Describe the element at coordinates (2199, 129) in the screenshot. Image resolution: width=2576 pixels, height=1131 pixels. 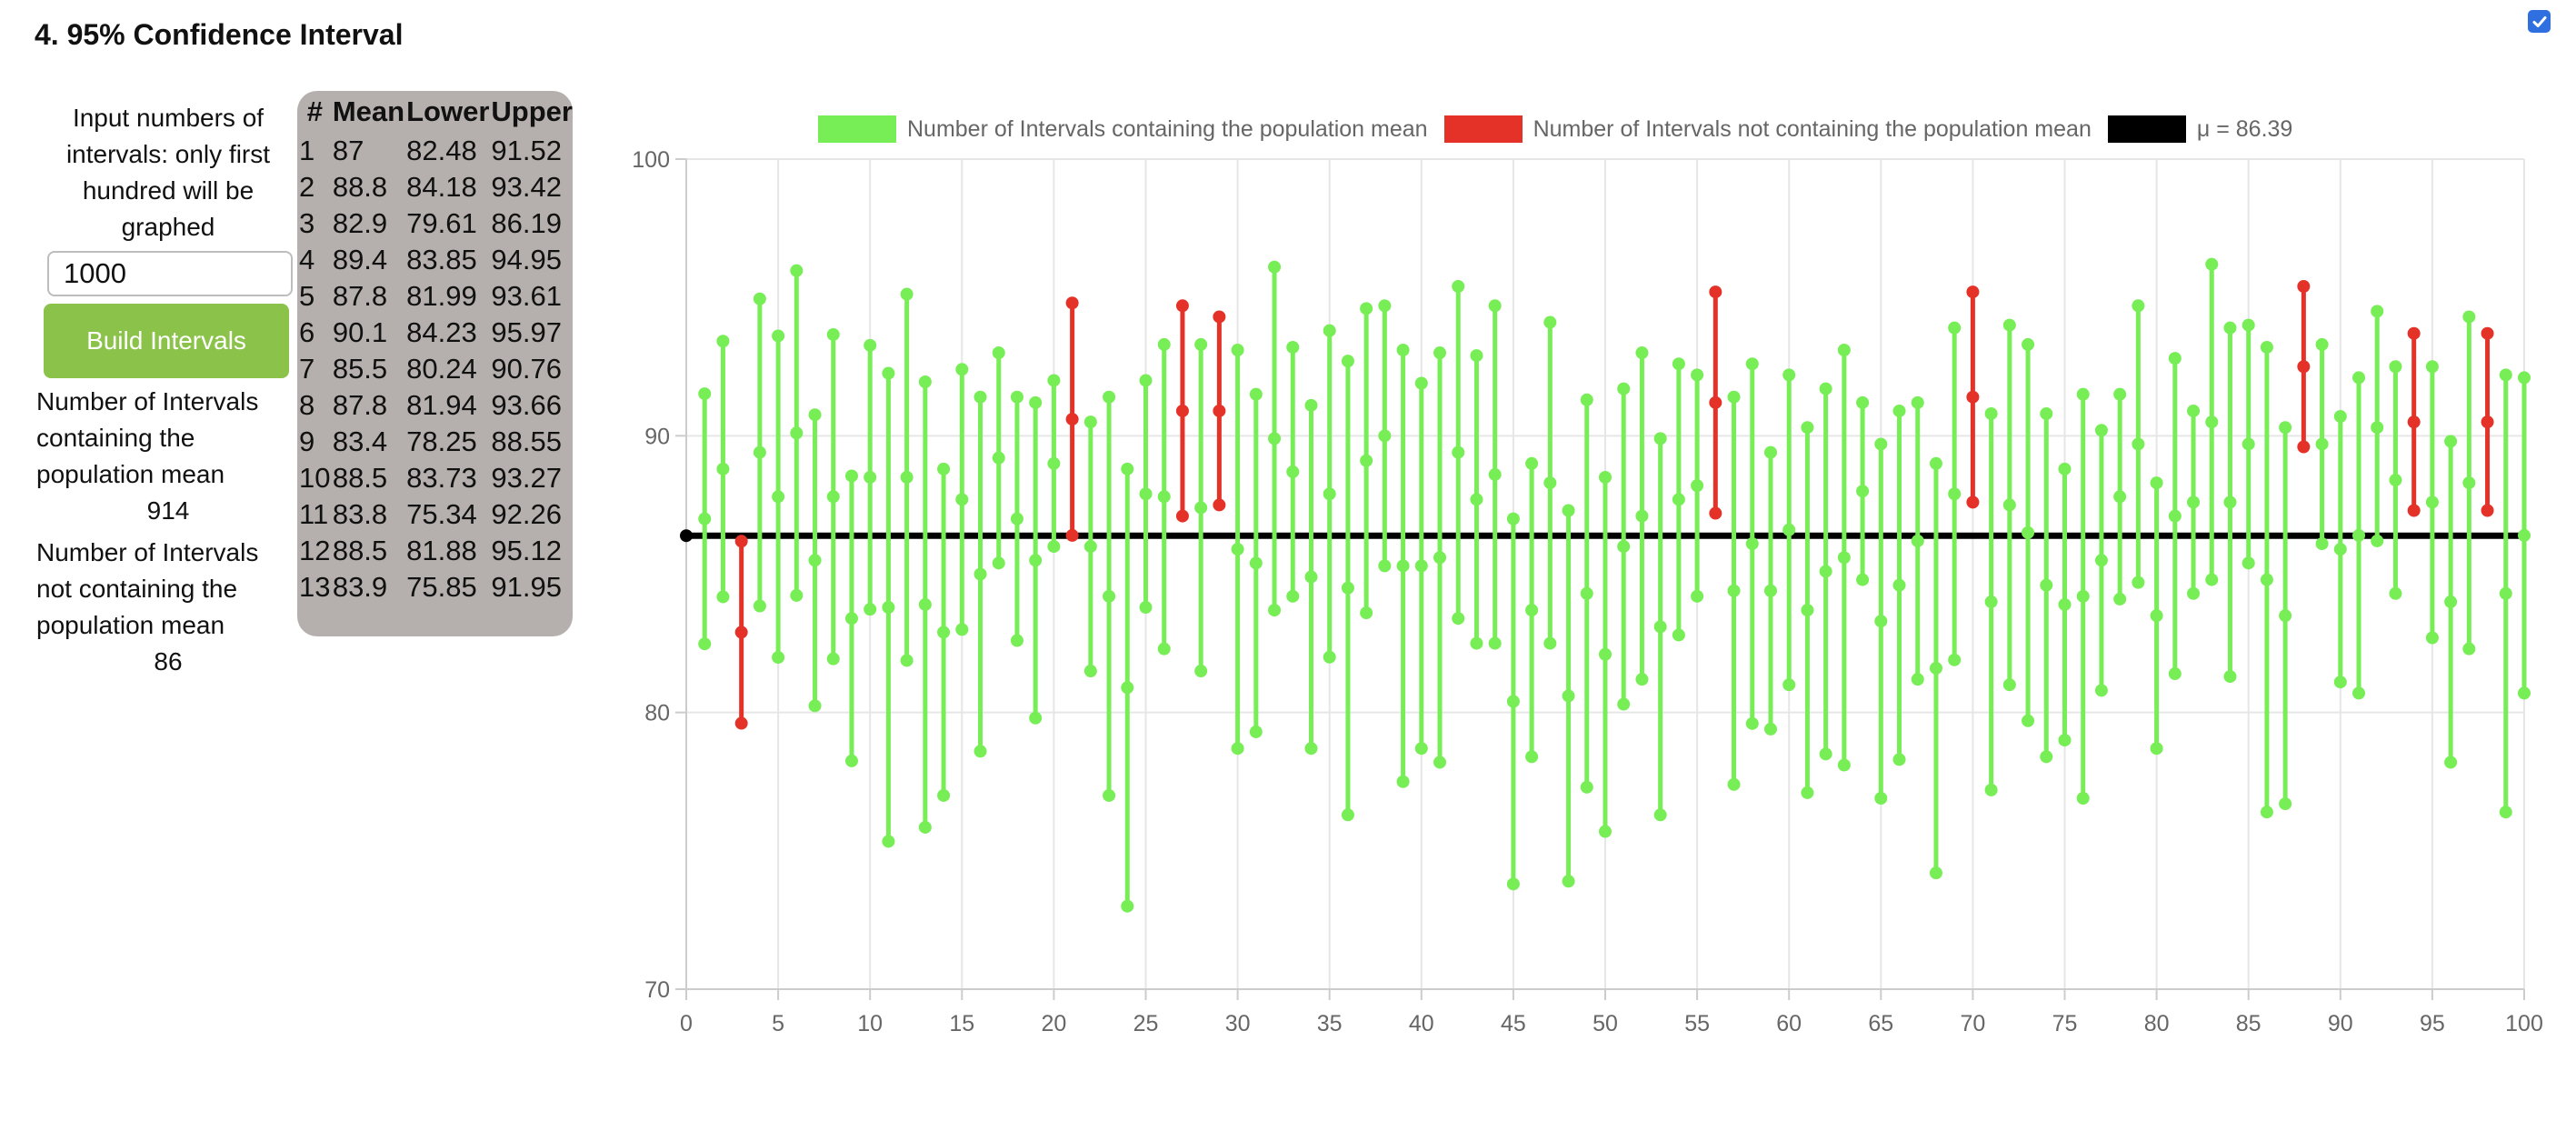
I see `legend-item-mu: μ = 86.39` at that location.